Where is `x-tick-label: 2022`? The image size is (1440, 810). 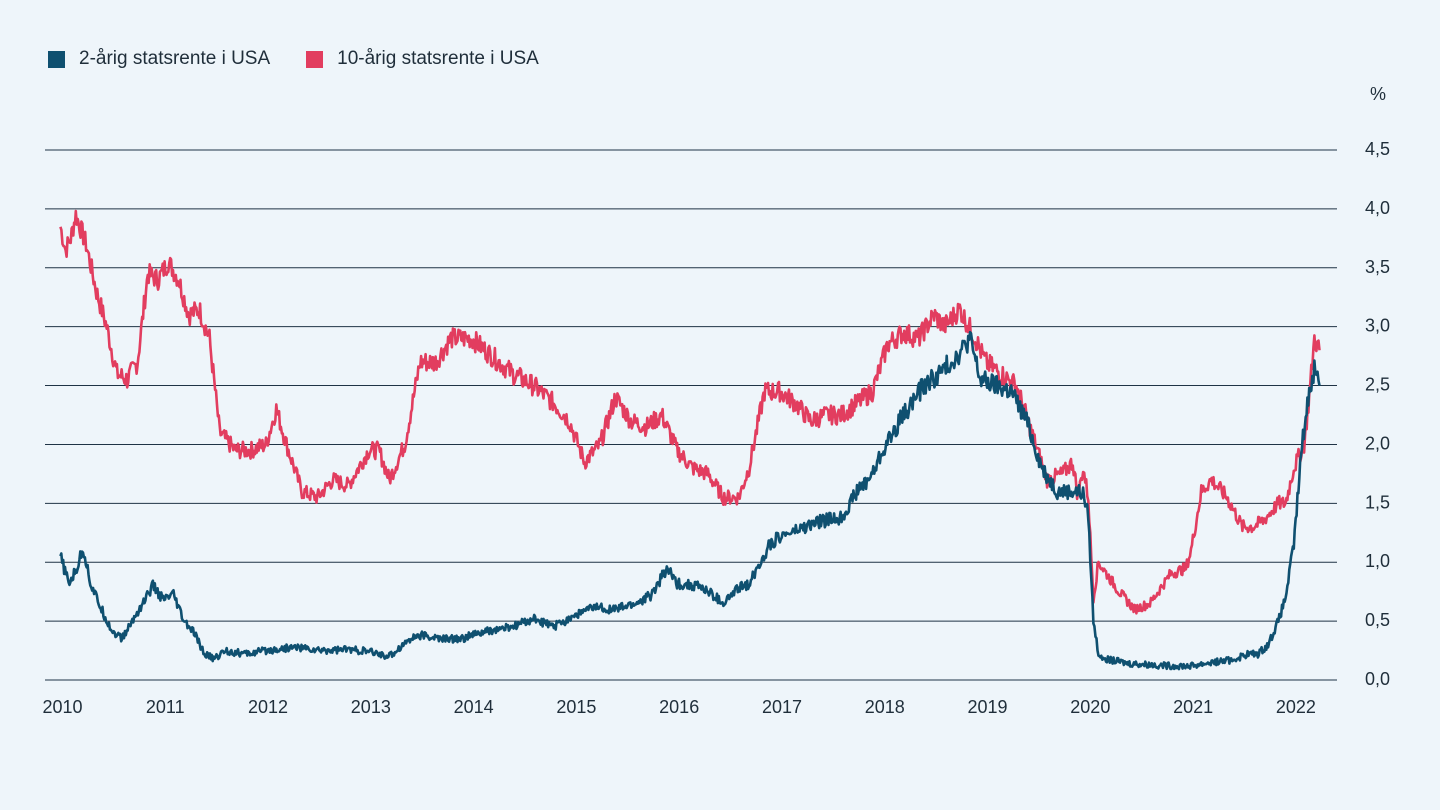
x-tick-label: 2022 is located at coordinates (1296, 707).